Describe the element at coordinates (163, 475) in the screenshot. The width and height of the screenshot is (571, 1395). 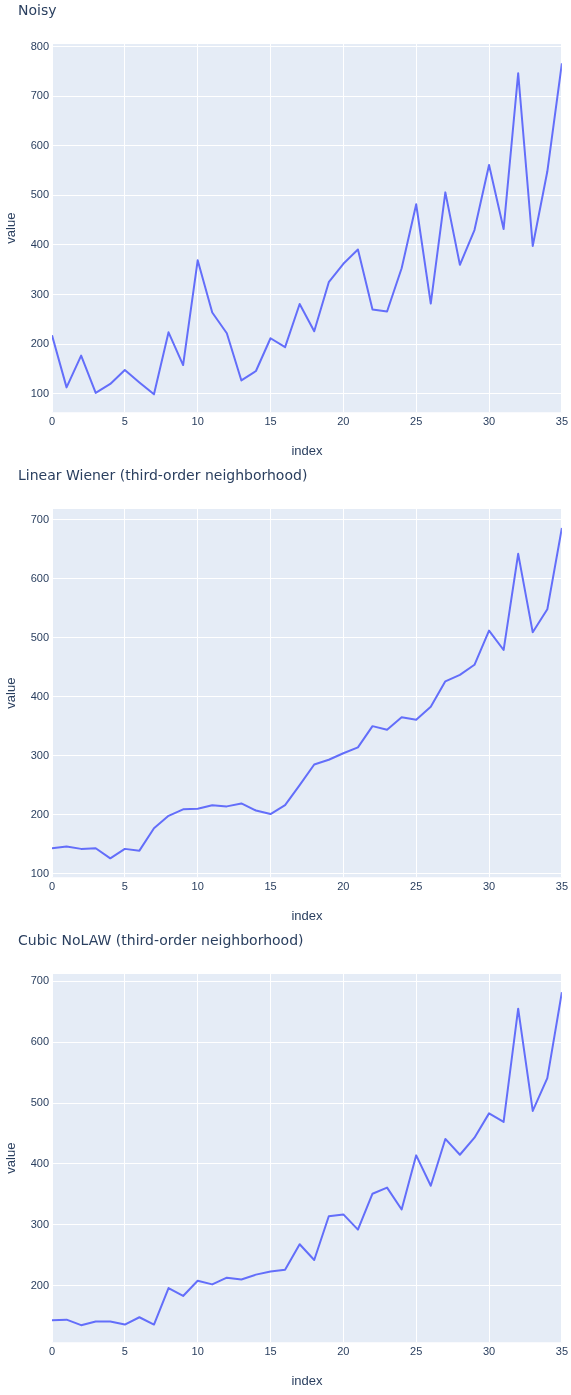
I see `chart-title: Linear Wiener (third-order neighborhood)` at that location.